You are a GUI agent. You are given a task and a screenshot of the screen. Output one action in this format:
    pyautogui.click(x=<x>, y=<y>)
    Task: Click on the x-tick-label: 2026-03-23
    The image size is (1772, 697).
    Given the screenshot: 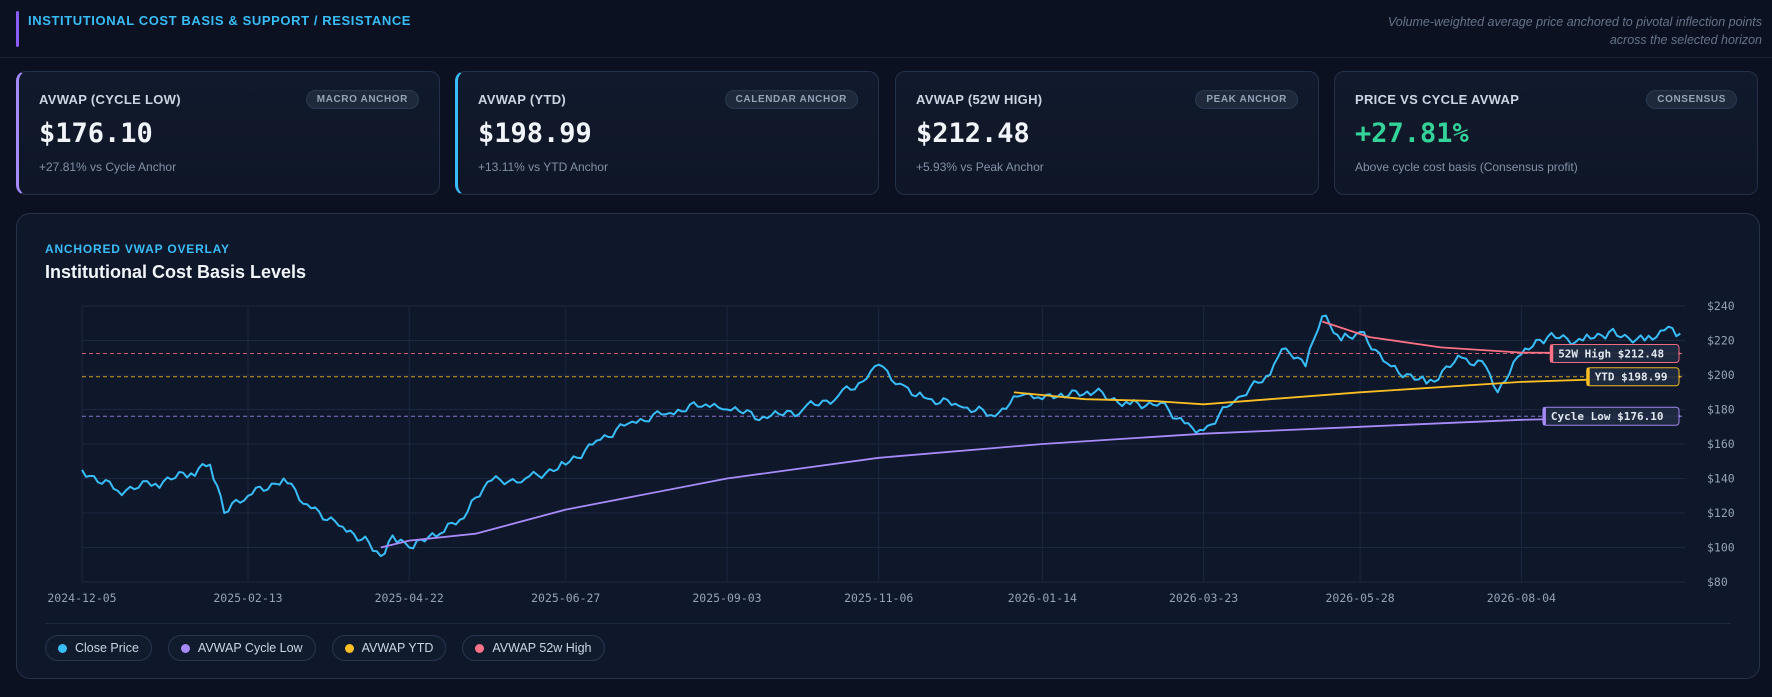 What is the action you would take?
    pyautogui.click(x=1203, y=598)
    